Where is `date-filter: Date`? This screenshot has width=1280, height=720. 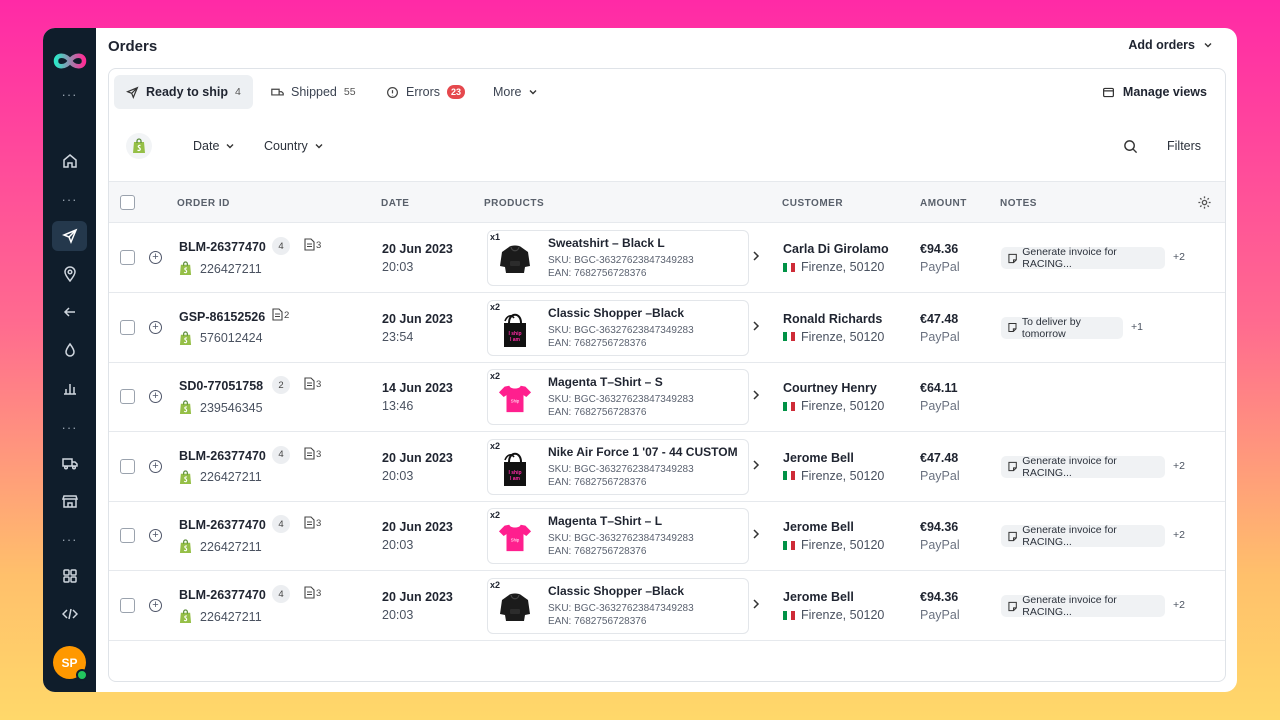 date-filter: Date is located at coordinates (214, 146).